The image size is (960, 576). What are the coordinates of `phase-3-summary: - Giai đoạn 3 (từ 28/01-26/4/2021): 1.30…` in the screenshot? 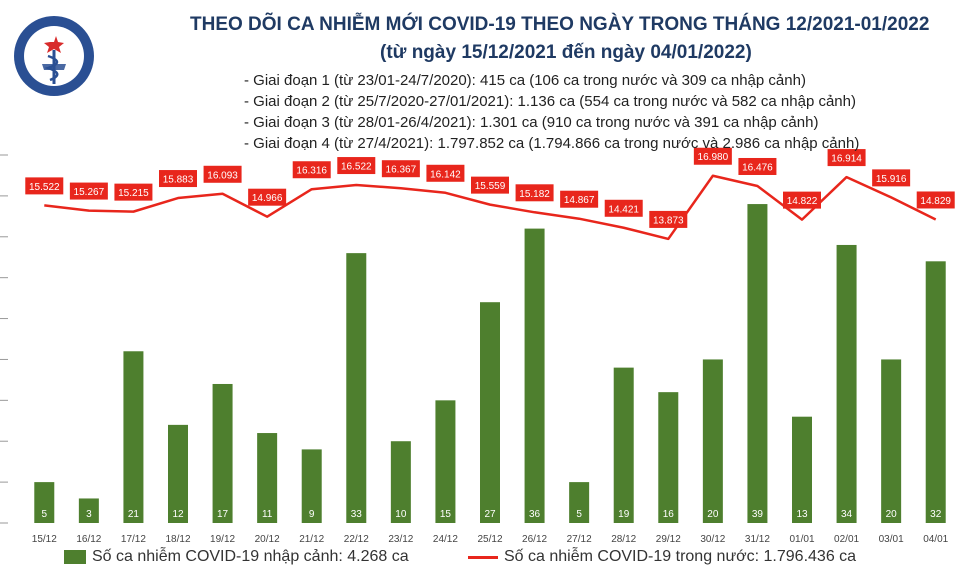 It's located at (531, 122).